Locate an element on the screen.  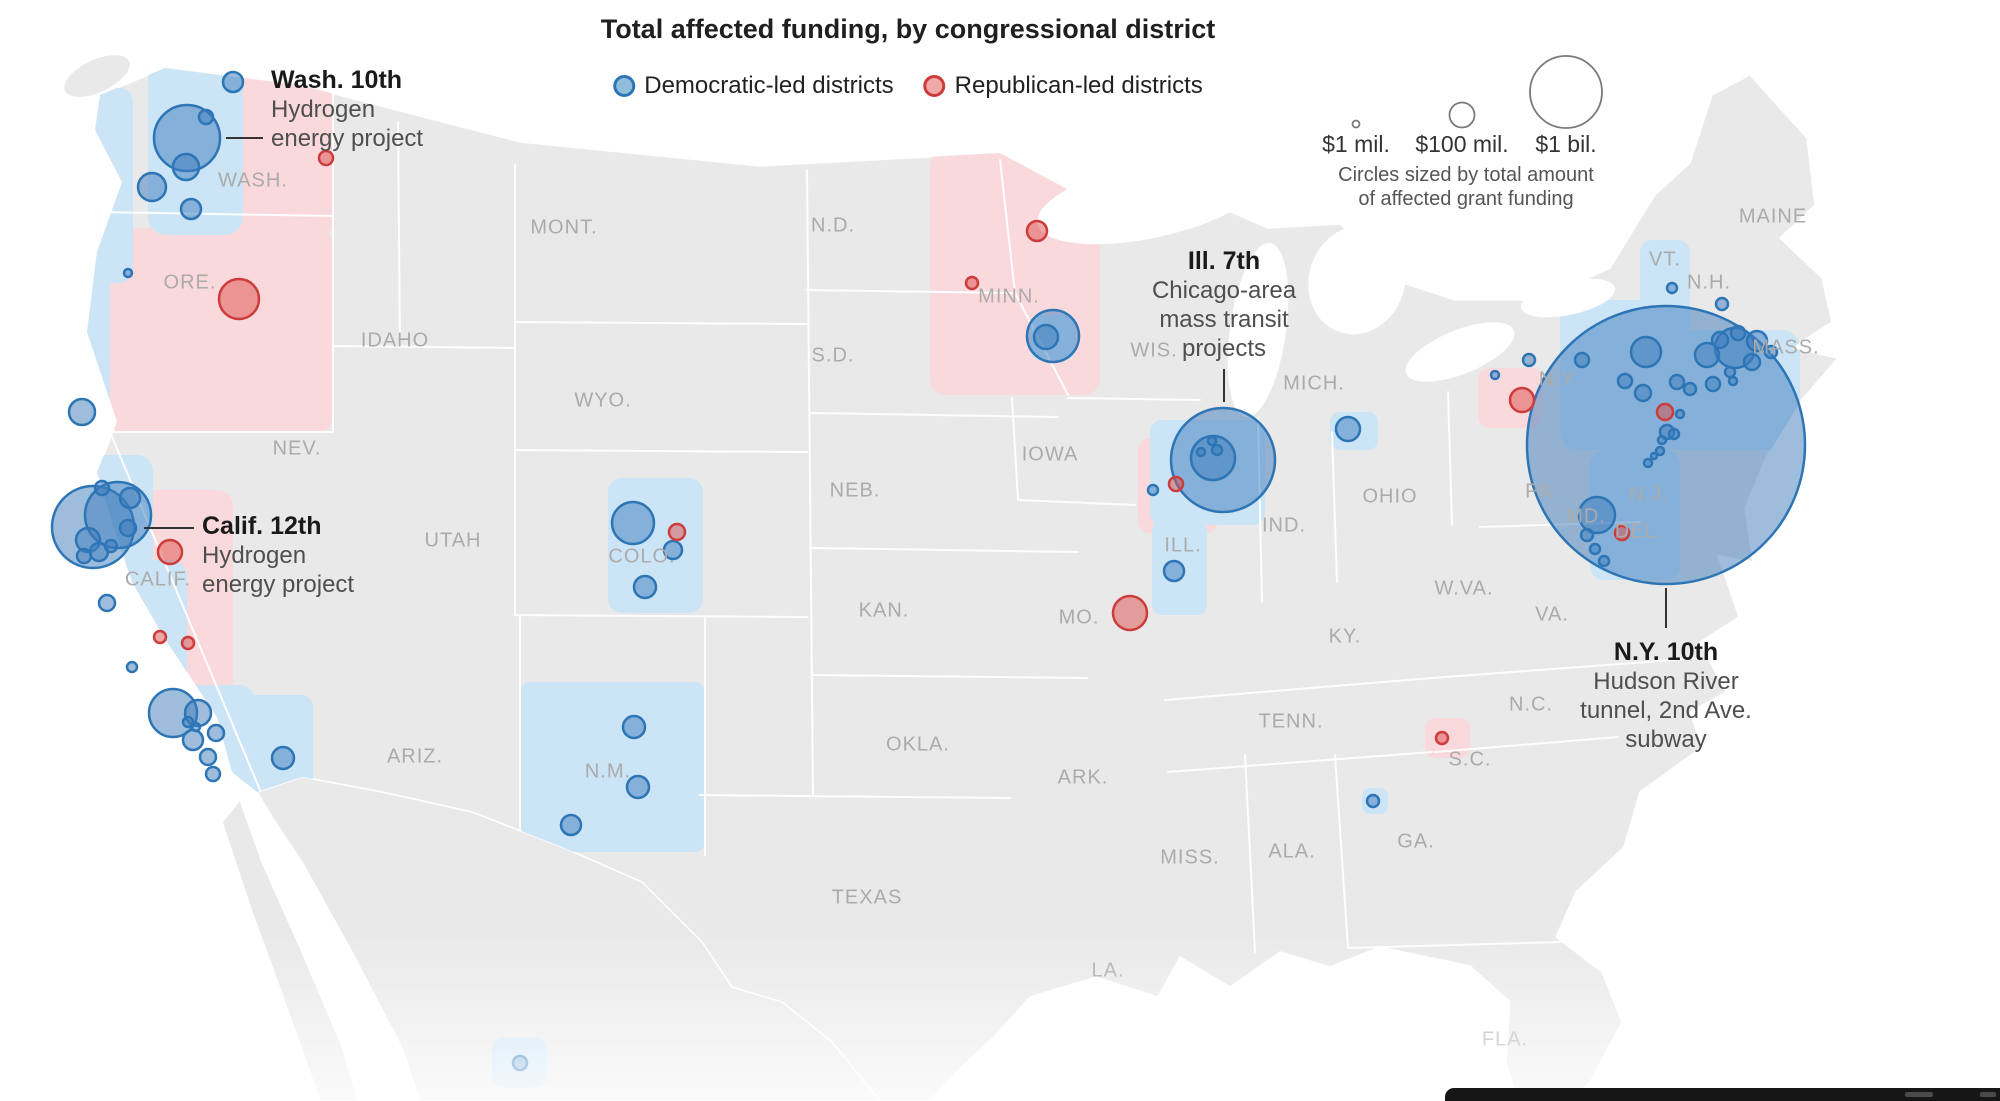
annotation-district: Wash. 10th is located at coordinates (337, 80).